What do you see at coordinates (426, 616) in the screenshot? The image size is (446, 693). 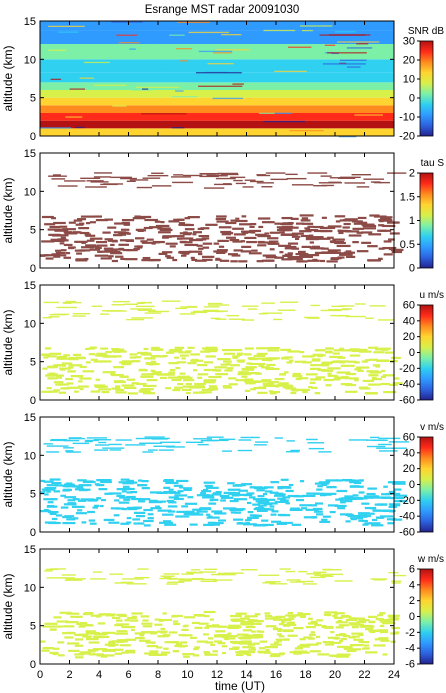 I see `colorbar-w` at bounding box center [426, 616].